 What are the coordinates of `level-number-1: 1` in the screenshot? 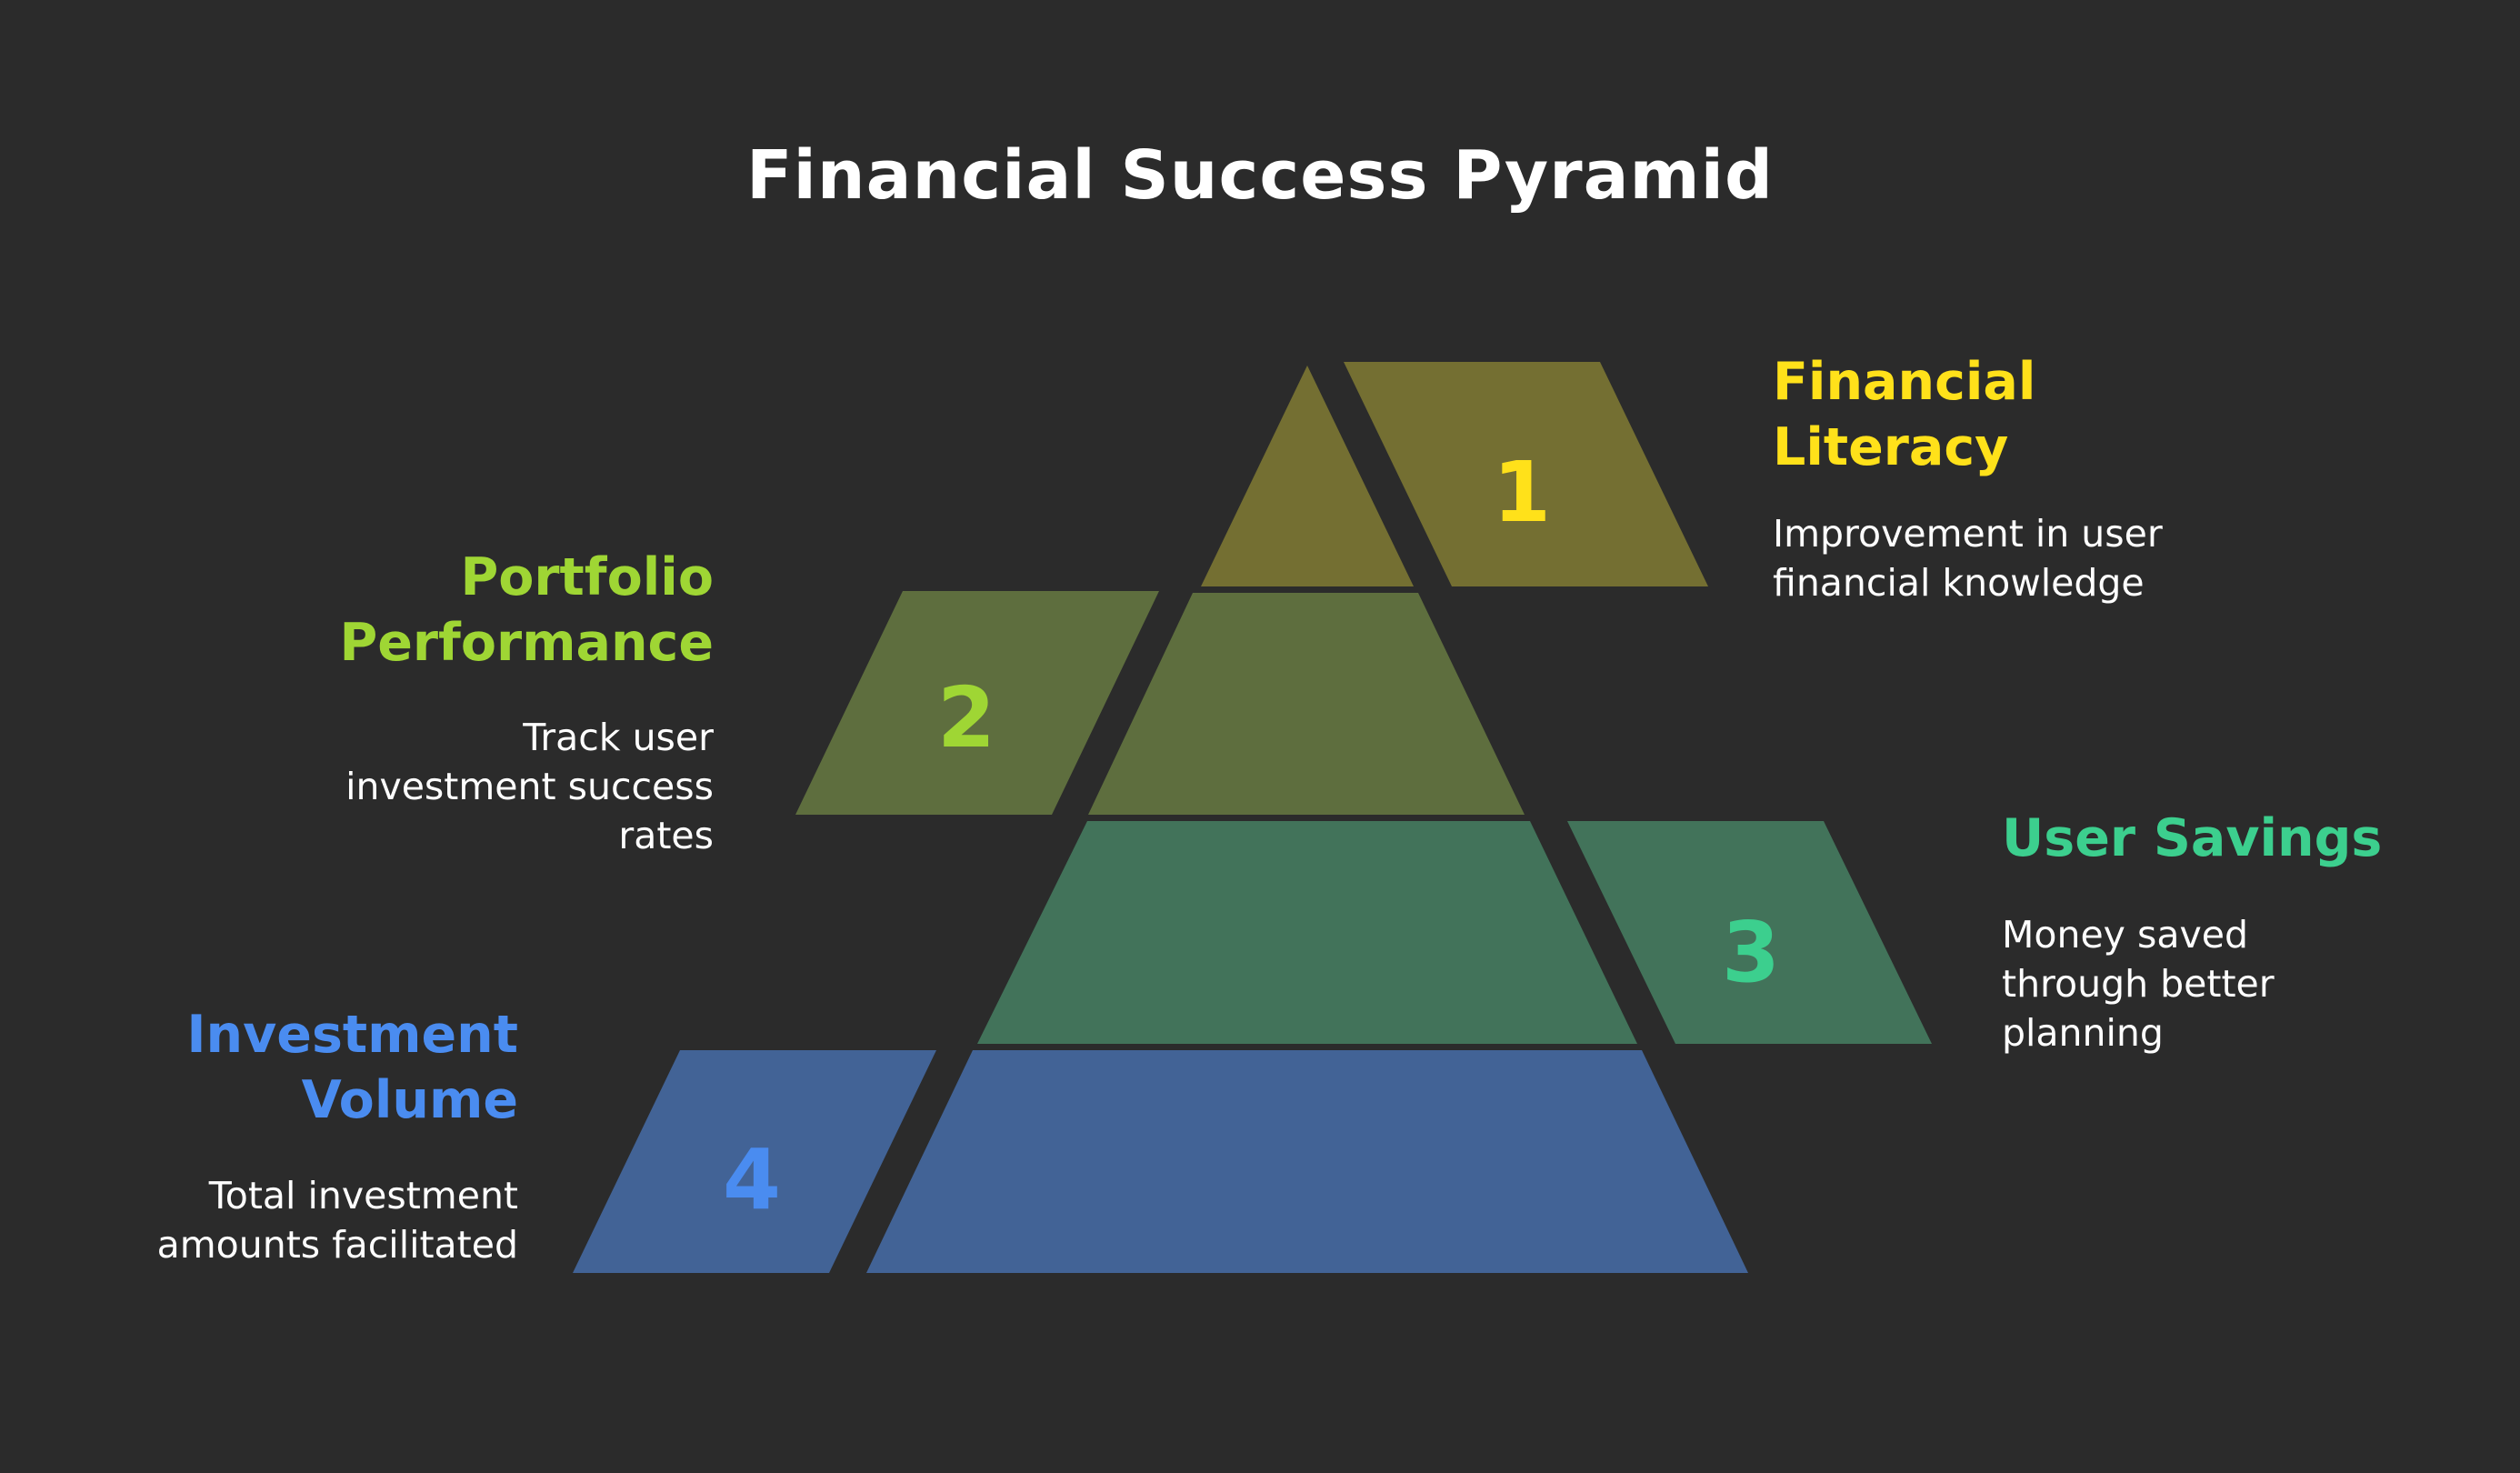 It's located at (1521, 492).